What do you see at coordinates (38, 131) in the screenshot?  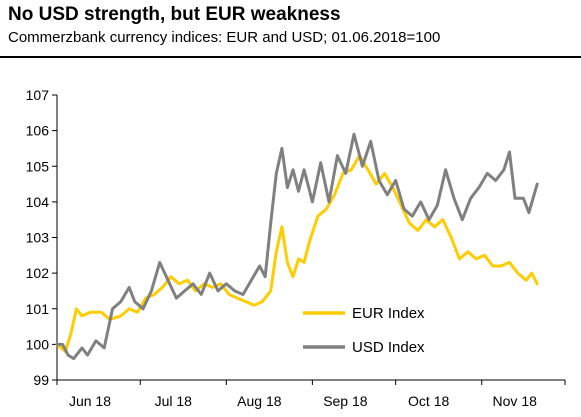 I see `y-tick-label: 106` at bounding box center [38, 131].